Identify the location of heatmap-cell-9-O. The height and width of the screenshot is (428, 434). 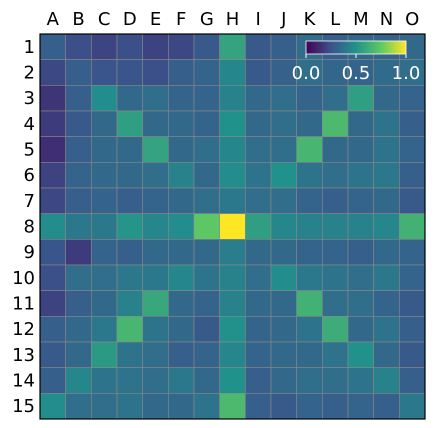
(412, 252).